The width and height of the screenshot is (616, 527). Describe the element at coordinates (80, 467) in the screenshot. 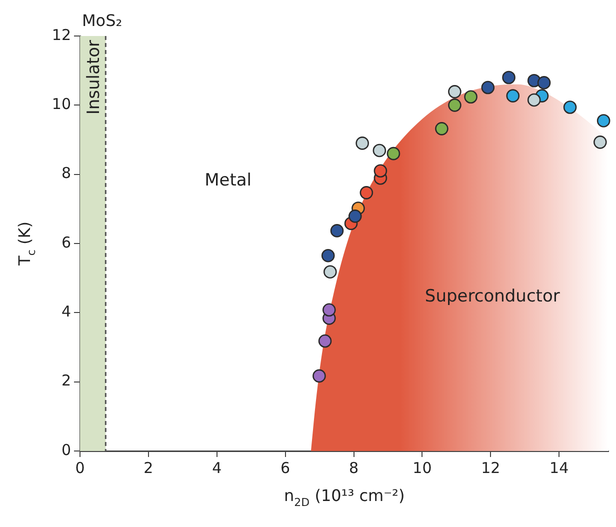

I see `x-tick-label: 0` at that location.